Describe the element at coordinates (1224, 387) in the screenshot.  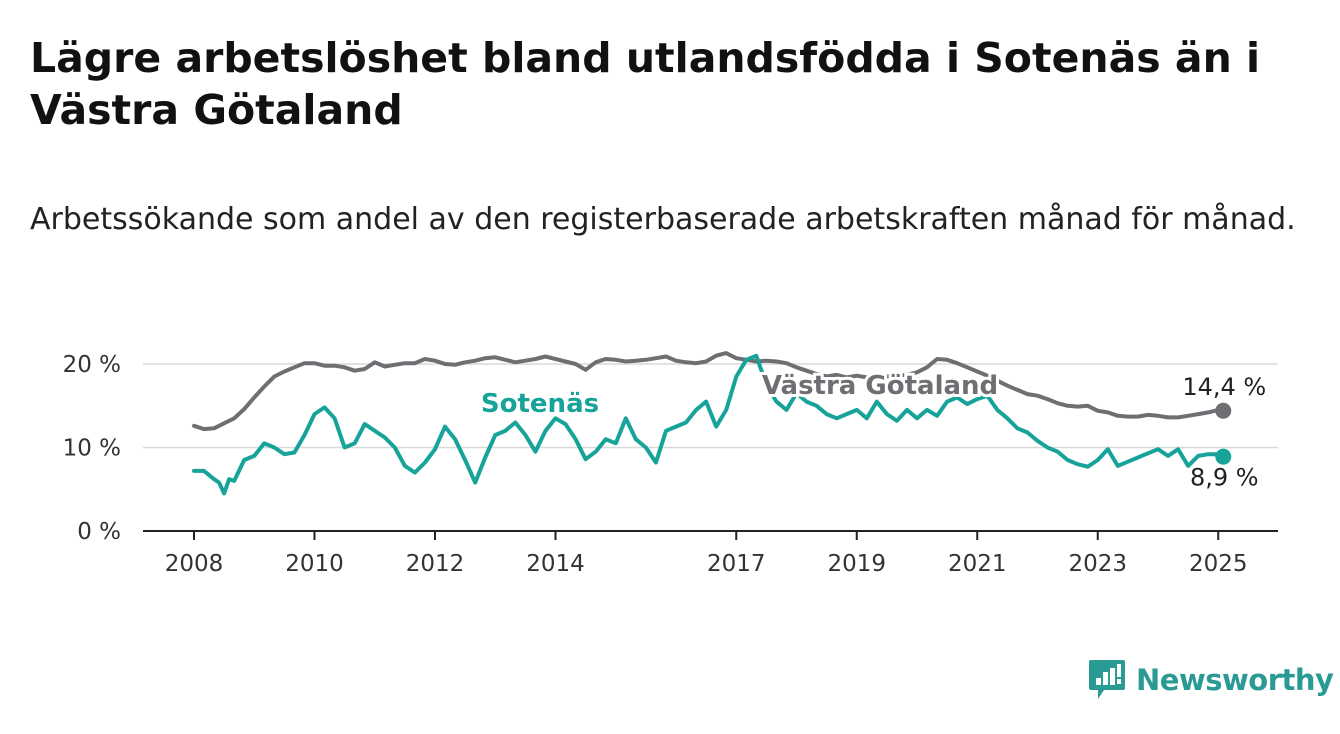
I see `end-label-vastra-gotaland: 14,4 %` at that location.